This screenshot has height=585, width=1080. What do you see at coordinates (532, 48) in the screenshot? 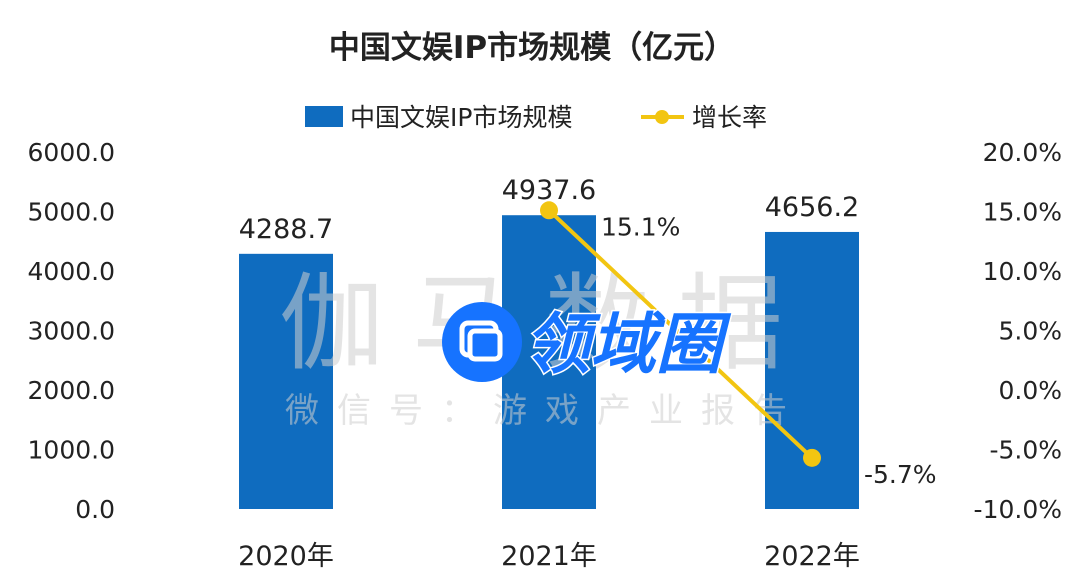
I see `chart-title: 中国文娱IP市场规模（亿元）` at bounding box center [532, 48].